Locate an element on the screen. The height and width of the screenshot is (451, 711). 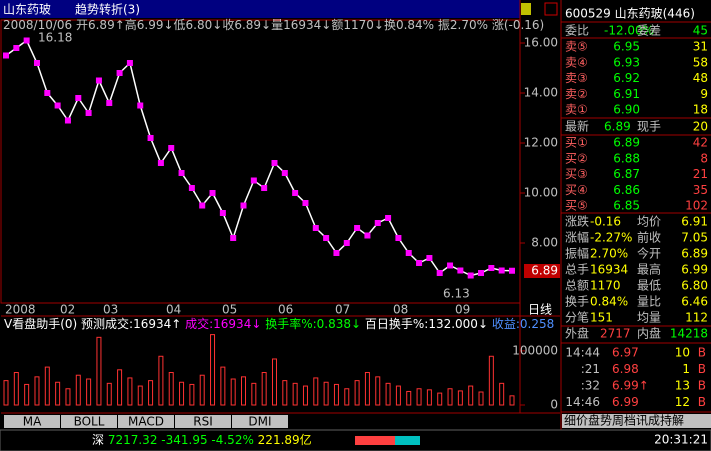
stat-label: 换手 is located at coordinates (577, 302).